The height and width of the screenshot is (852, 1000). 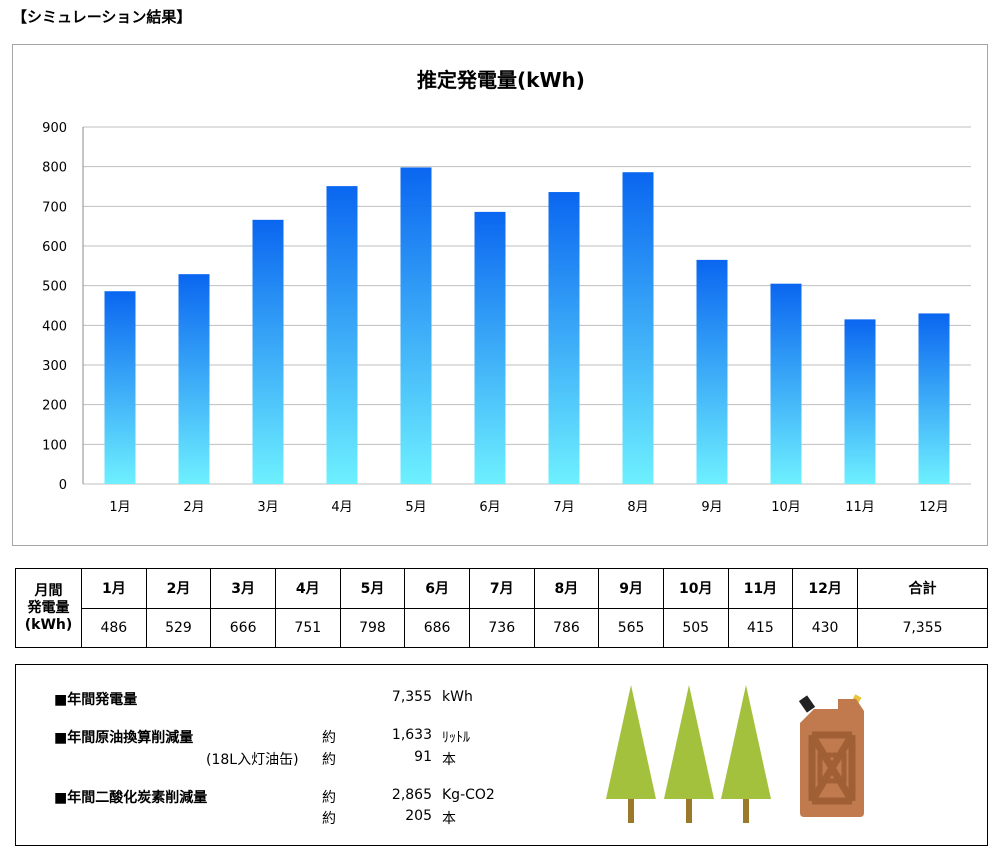 I want to click on x-tick-label: 12月, so click(x=934, y=507).